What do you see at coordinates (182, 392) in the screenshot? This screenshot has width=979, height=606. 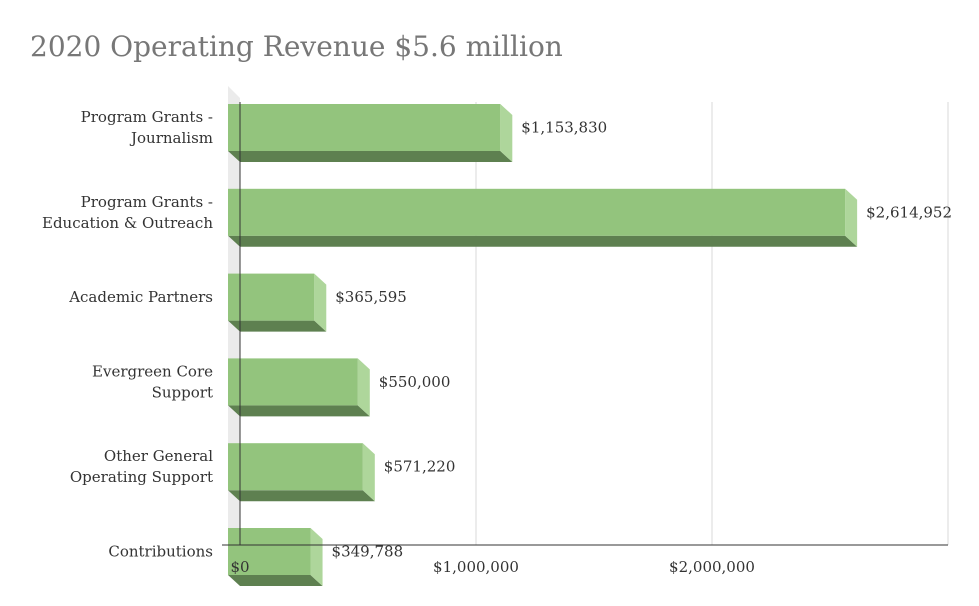 I see `category-label: Support` at bounding box center [182, 392].